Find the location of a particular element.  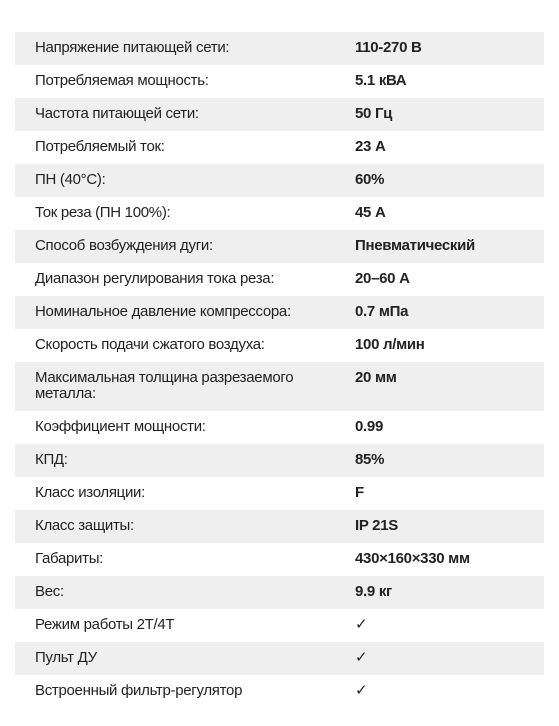

spec-value: 23 А is located at coordinates (370, 146).